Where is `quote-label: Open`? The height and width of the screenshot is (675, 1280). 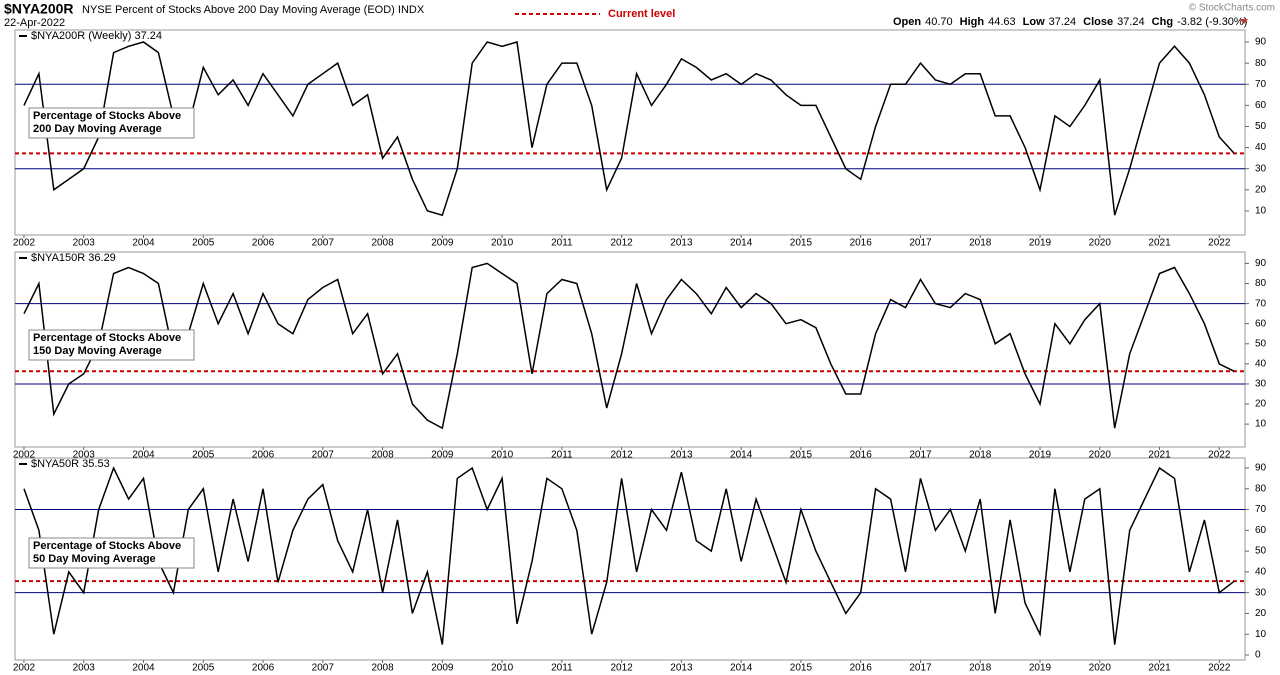 quote-label: Open is located at coordinates (907, 22).